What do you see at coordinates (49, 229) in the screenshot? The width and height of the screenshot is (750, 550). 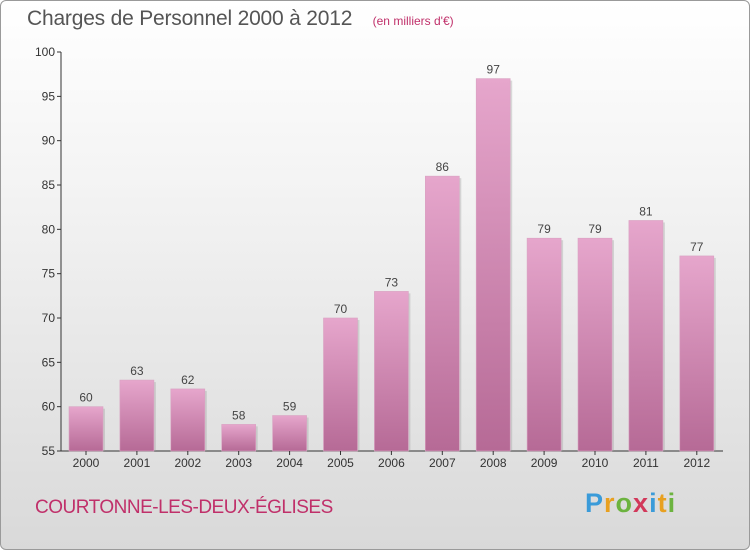 I see `y-tick-label: 80` at bounding box center [49, 229].